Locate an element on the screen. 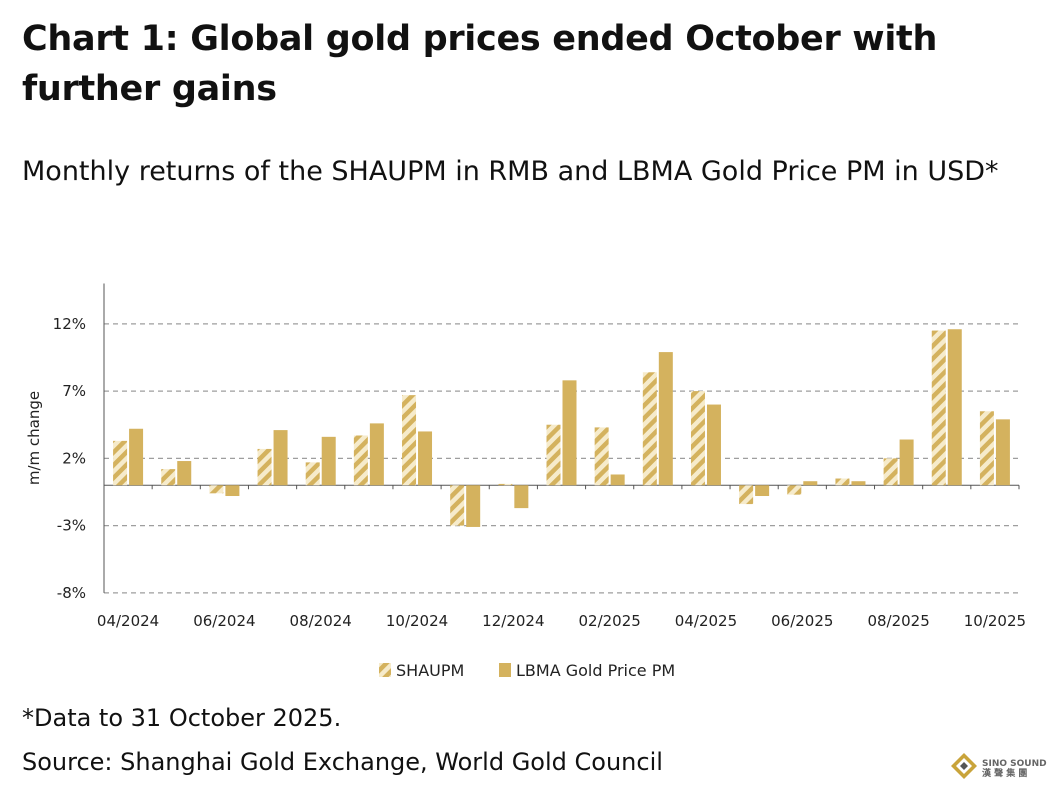  y-tick-label: 12% is located at coordinates (69, 324).